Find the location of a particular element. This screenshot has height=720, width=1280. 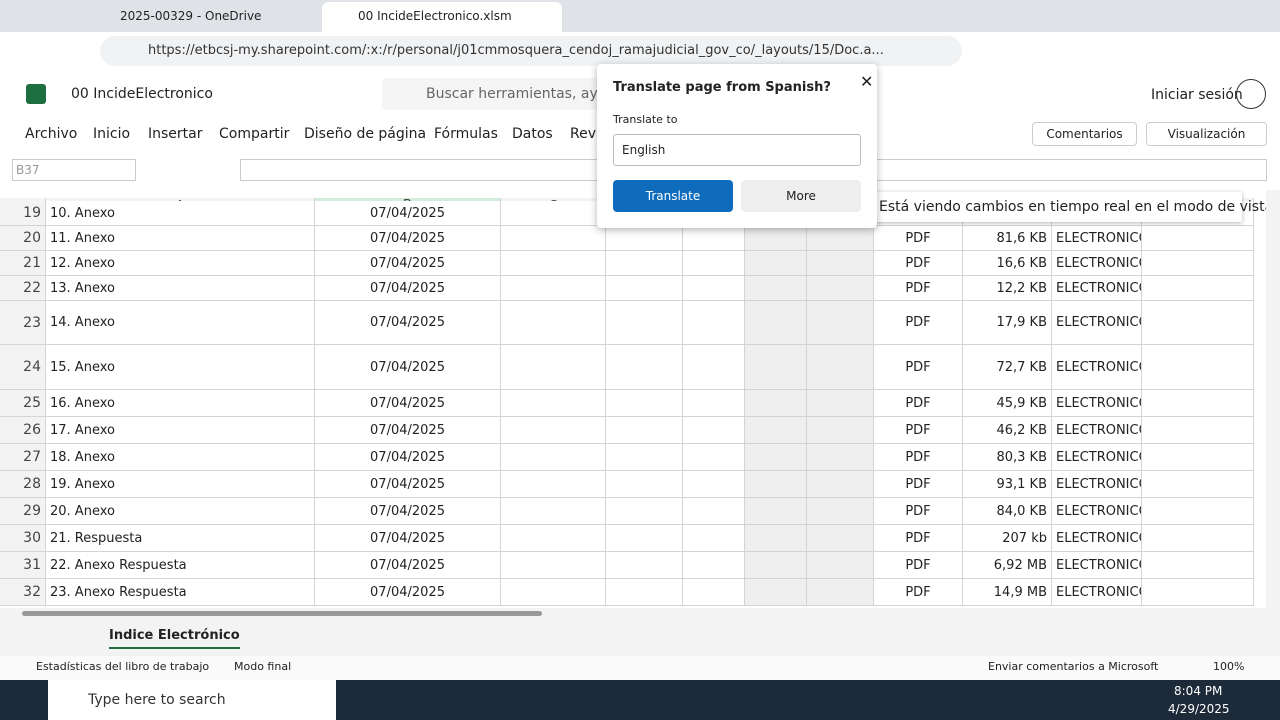

status-item: Estadísticas del libro de trabajo is located at coordinates (123, 666).